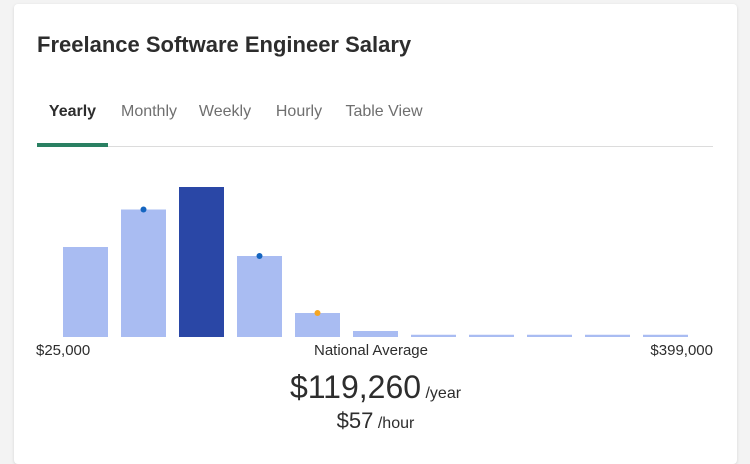 The width and height of the screenshot is (750, 464). I want to click on hourly-salary-unit: /hour, so click(396, 423).